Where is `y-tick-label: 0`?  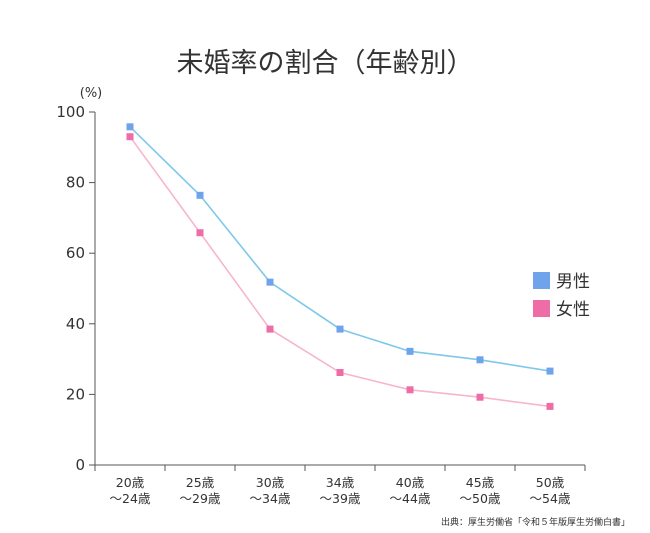
y-tick-label: 0 is located at coordinates (80, 465).